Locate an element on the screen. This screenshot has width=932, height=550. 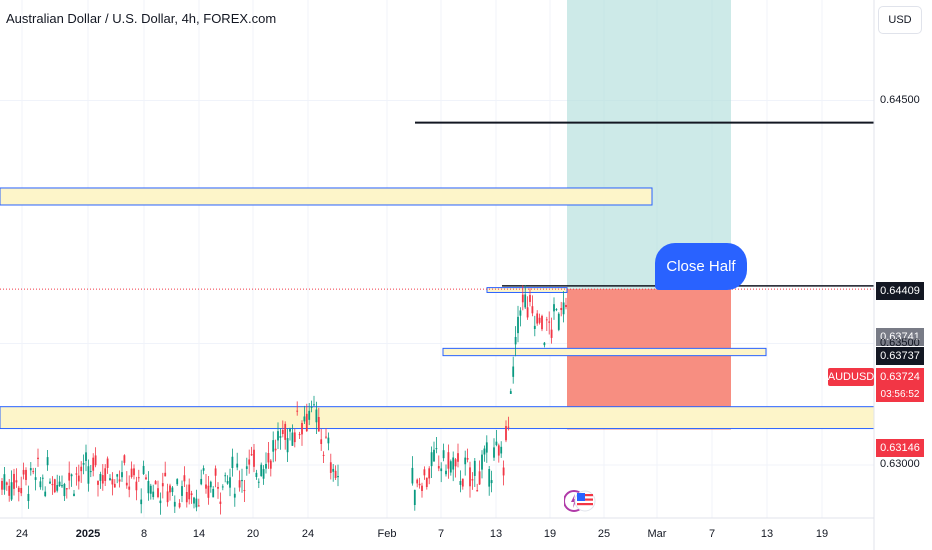
price-tick-label: 0.63500 is located at coordinates (900, 342).